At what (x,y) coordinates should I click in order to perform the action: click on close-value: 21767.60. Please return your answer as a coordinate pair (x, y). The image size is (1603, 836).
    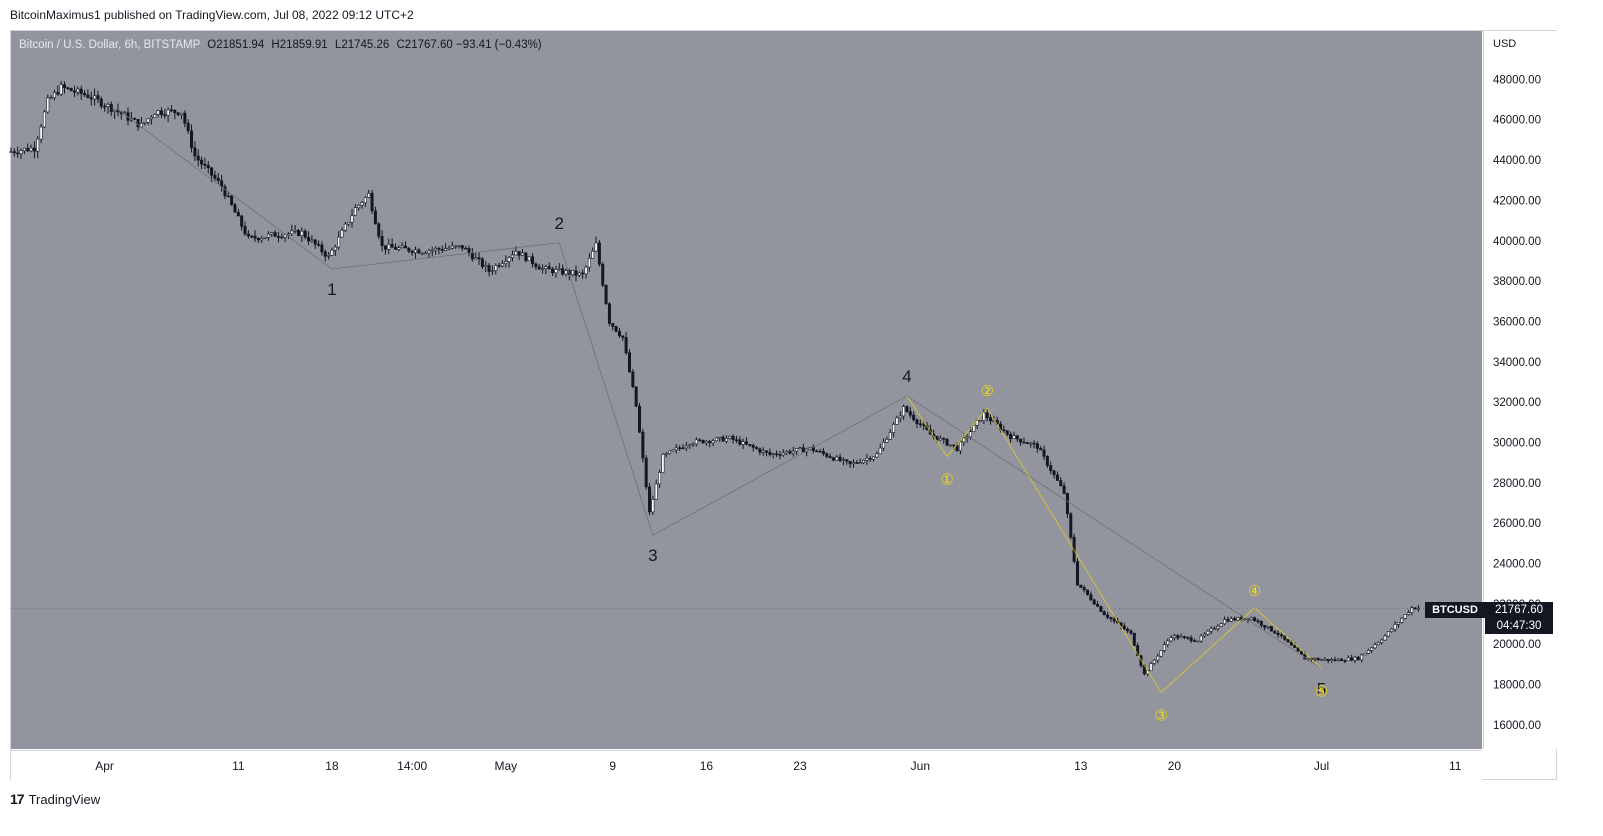
    Looking at the image, I should click on (428, 45).